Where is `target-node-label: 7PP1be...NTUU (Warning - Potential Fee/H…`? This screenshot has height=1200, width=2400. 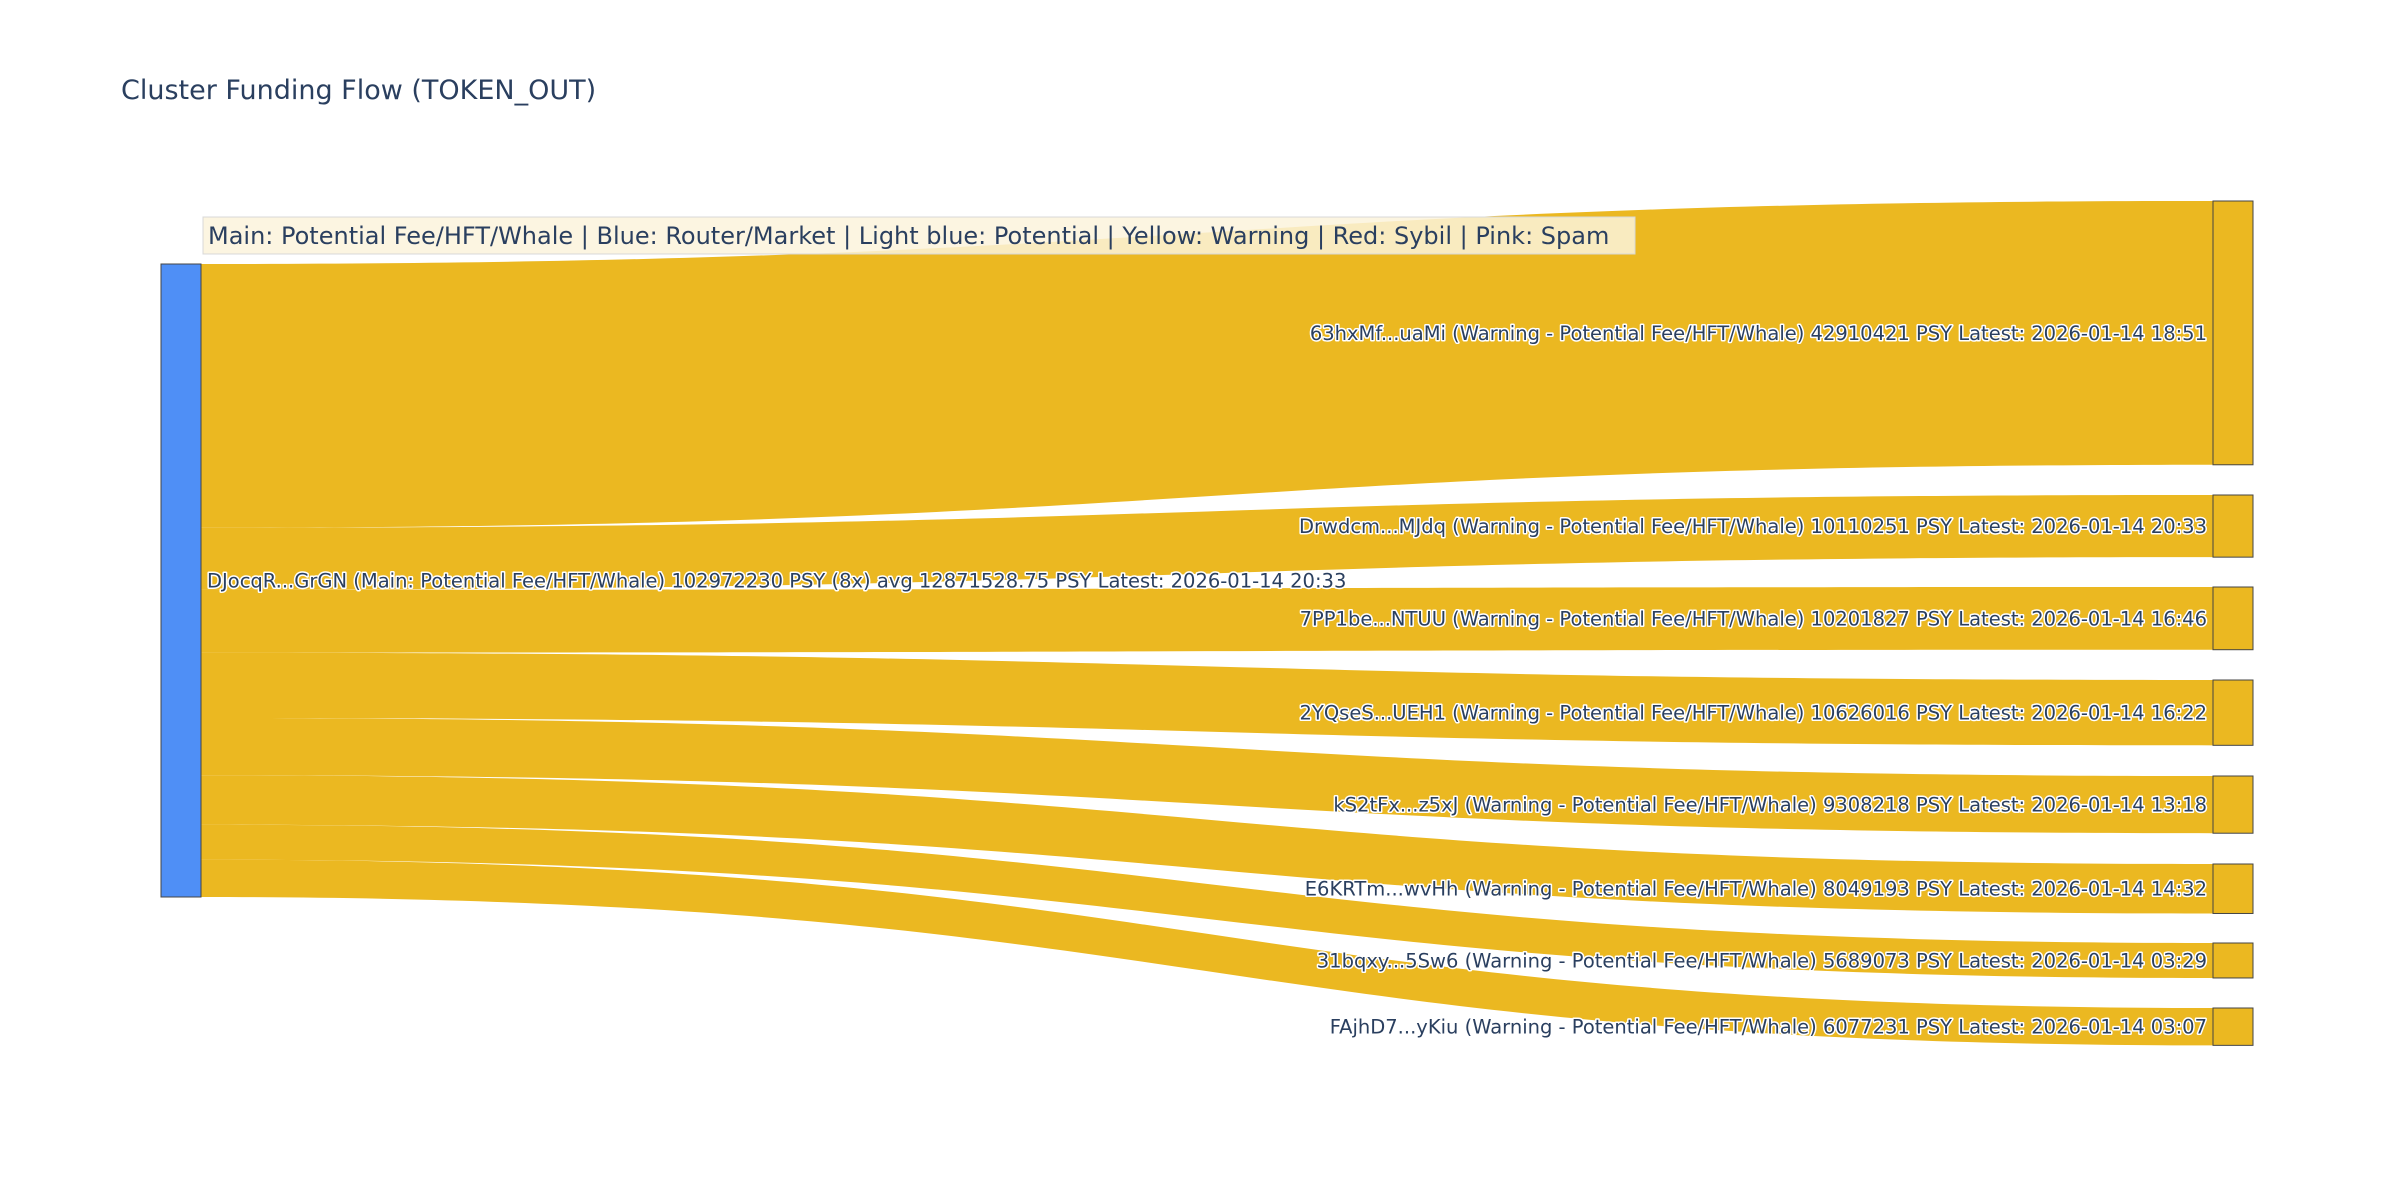
target-node-label: 7PP1be...NTUU (Warning - Potential Fee/H… is located at coordinates (1753, 618).